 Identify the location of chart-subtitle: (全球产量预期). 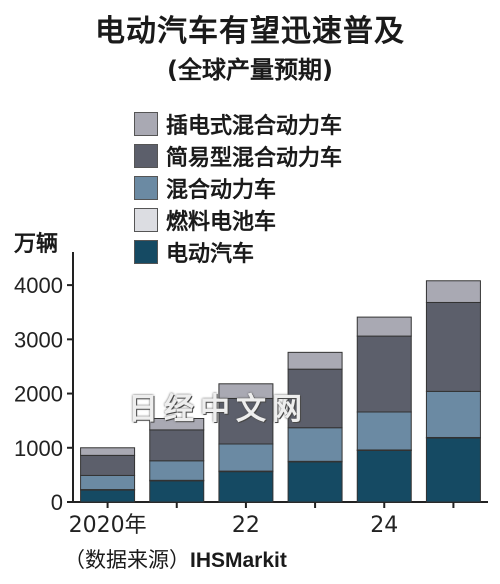
(250, 70).